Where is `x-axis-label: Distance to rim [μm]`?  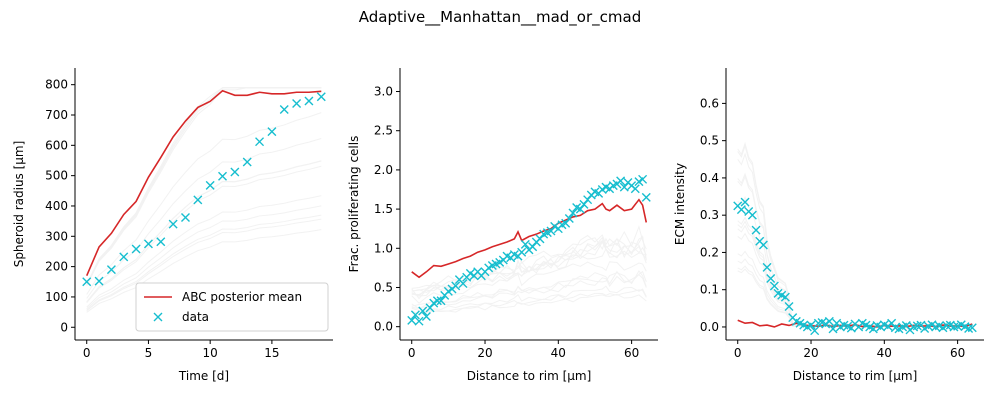
x-axis-label: Distance to rim [μm] is located at coordinates (529, 376).